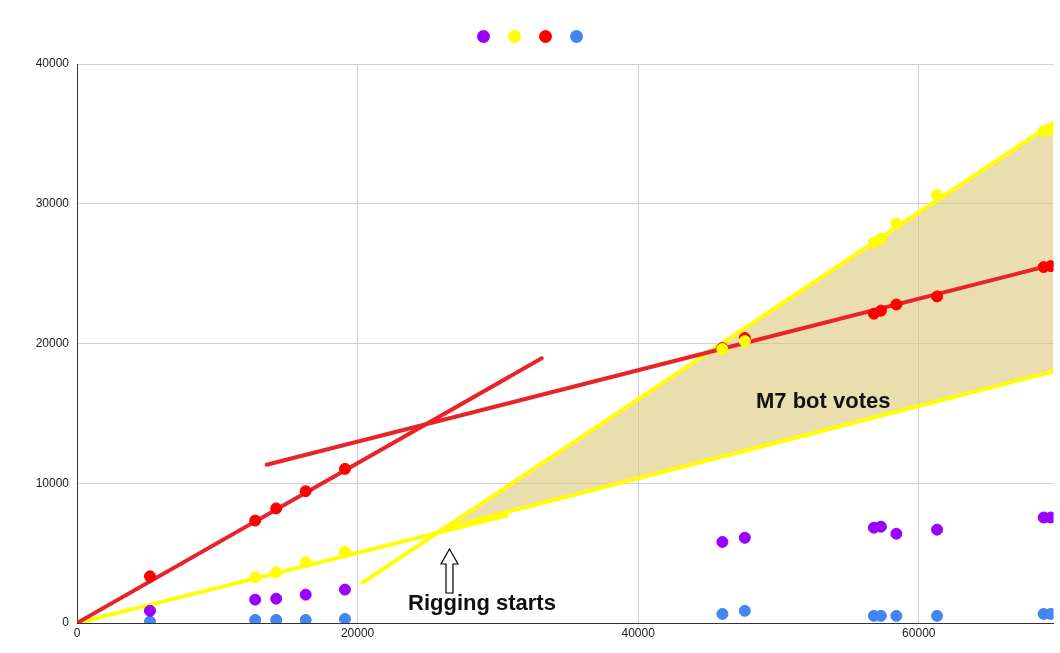  What do you see at coordinates (77, 632) in the screenshot?
I see `x-tick-label: 0` at bounding box center [77, 632].